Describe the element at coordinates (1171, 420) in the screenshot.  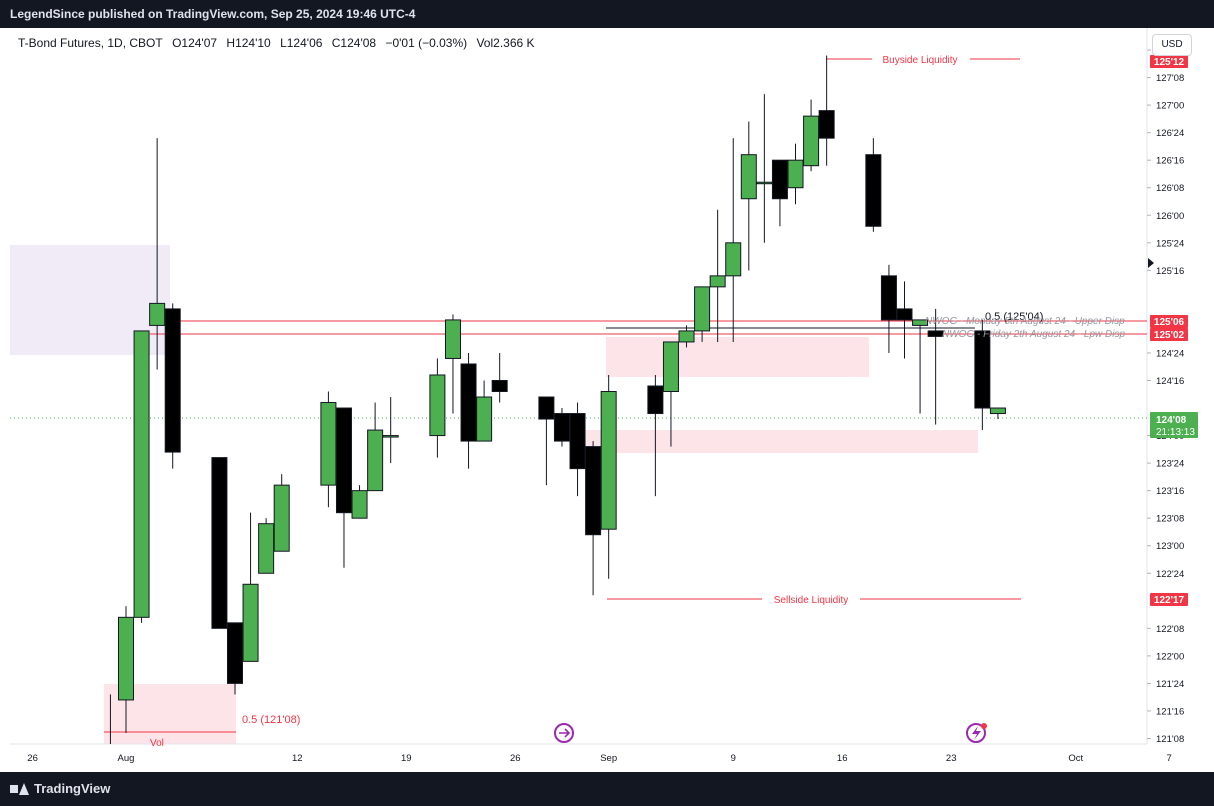
I see `last-price-tag: 124'08` at that location.